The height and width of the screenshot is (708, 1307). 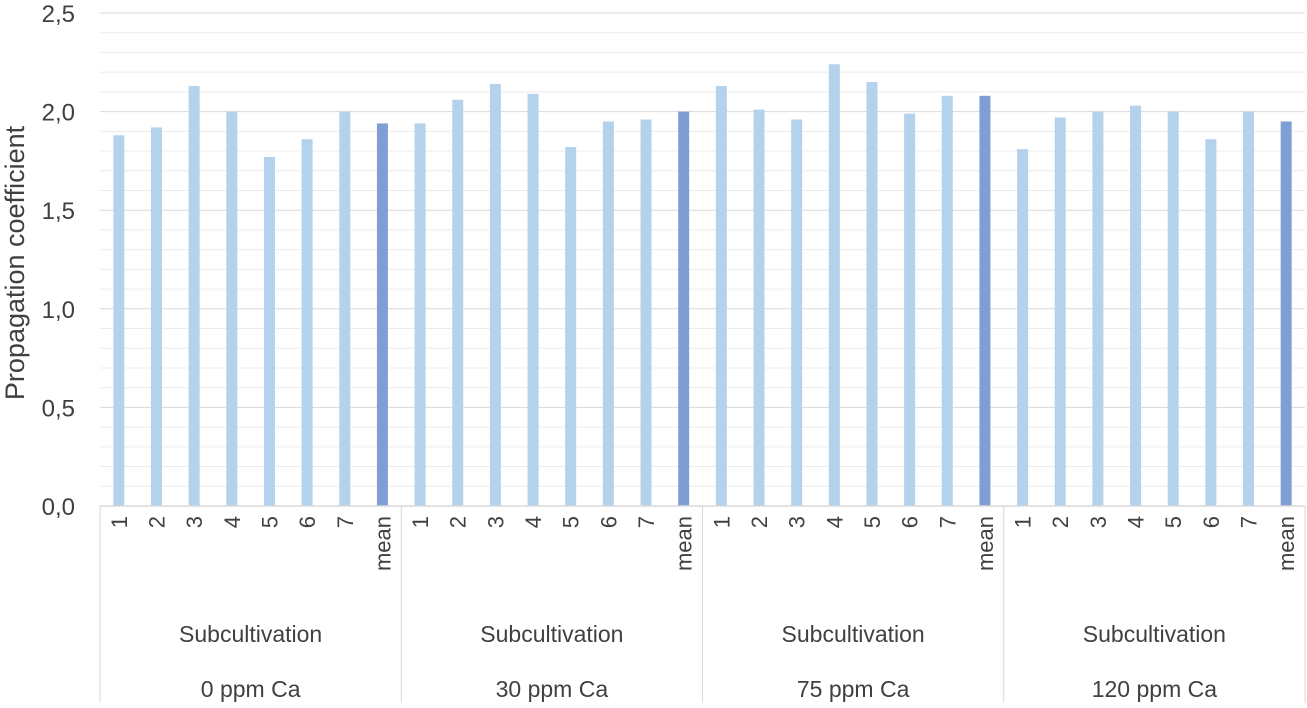 What do you see at coordinates (58, 14) in the screenshot?
I see `y-tick-label: 2,5` at bounding box center [58, 14].